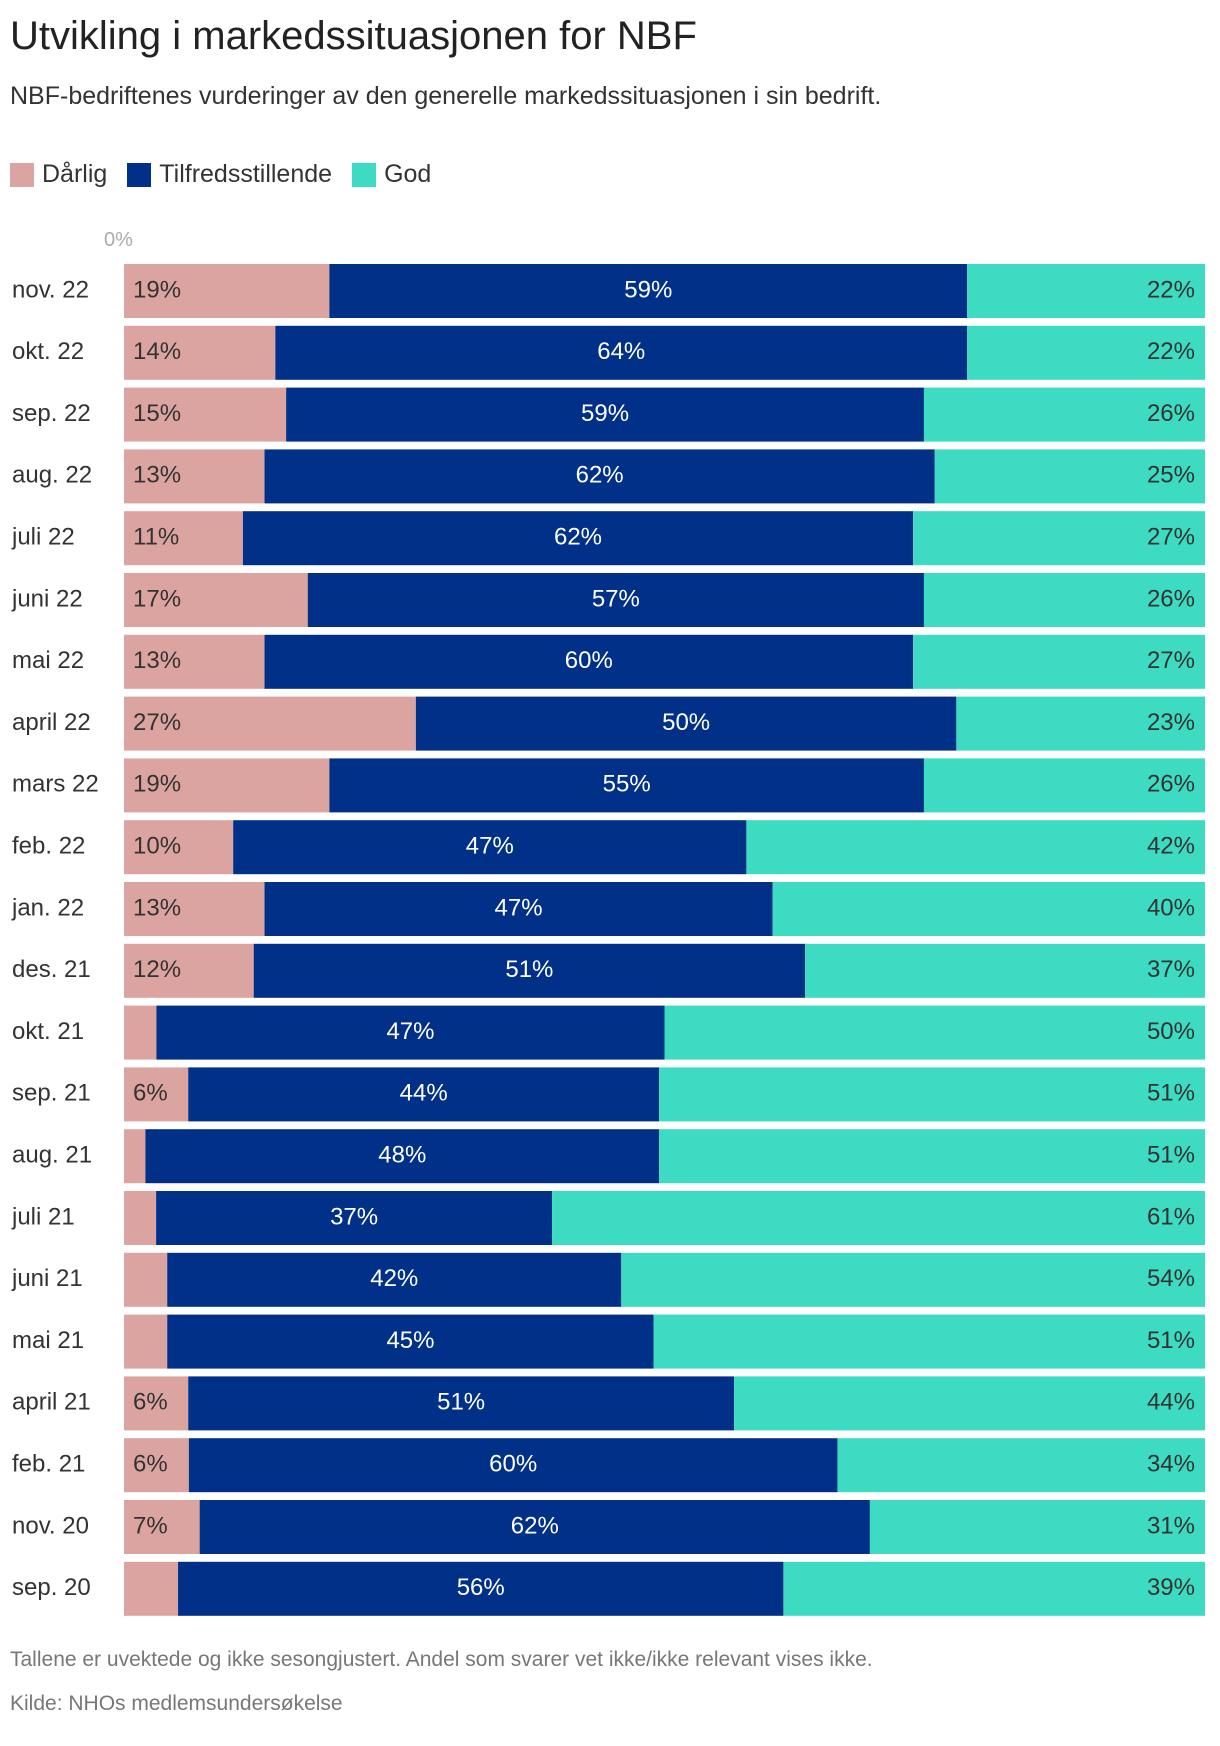  I want to click on data-label: 37%, so click(354, 1216).